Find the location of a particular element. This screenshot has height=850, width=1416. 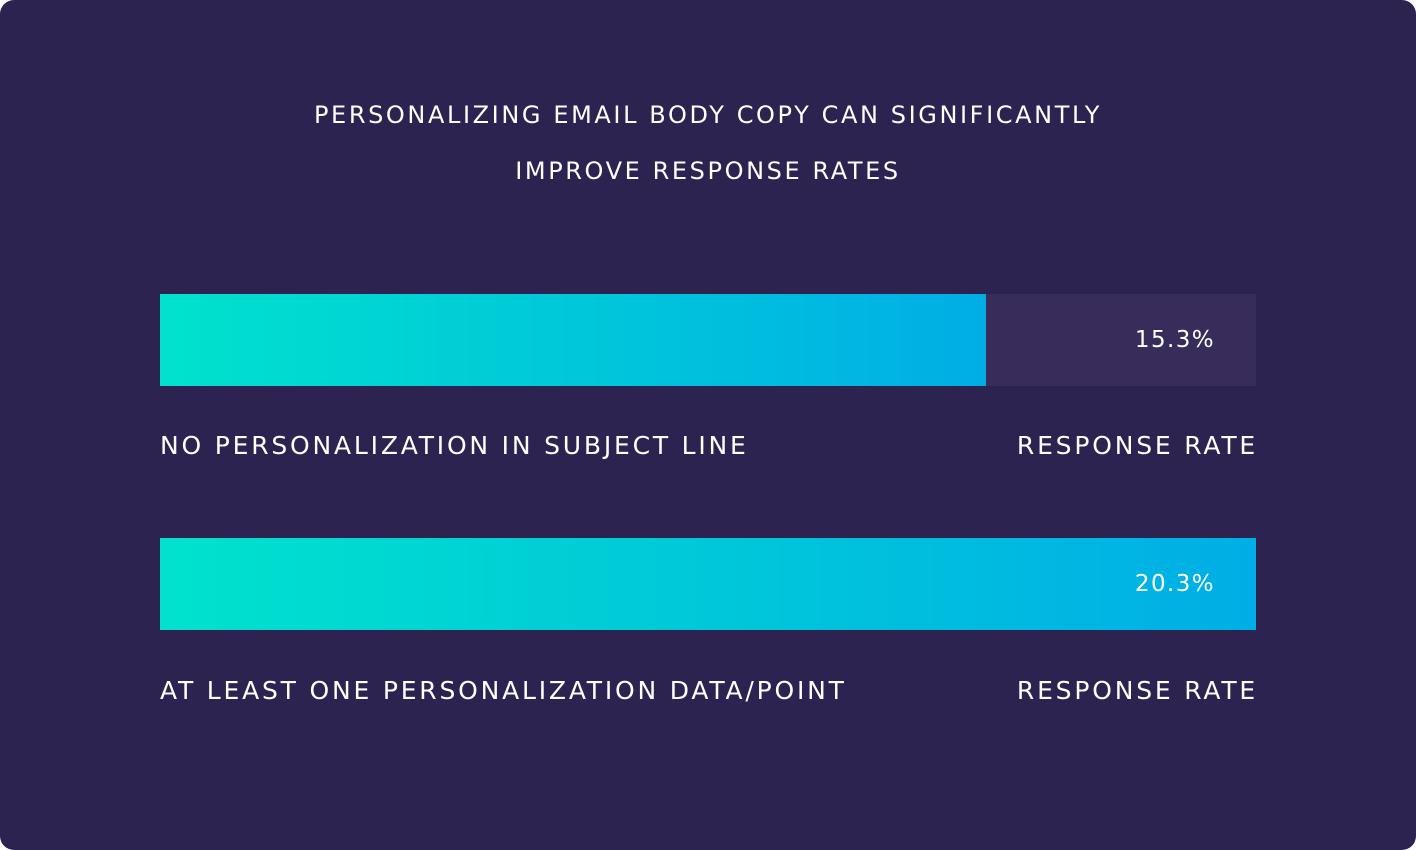

category-label-personalized: AT LEAST ONE PERSONALIZATION DATA/POINT is located at coordinates (503, 690).